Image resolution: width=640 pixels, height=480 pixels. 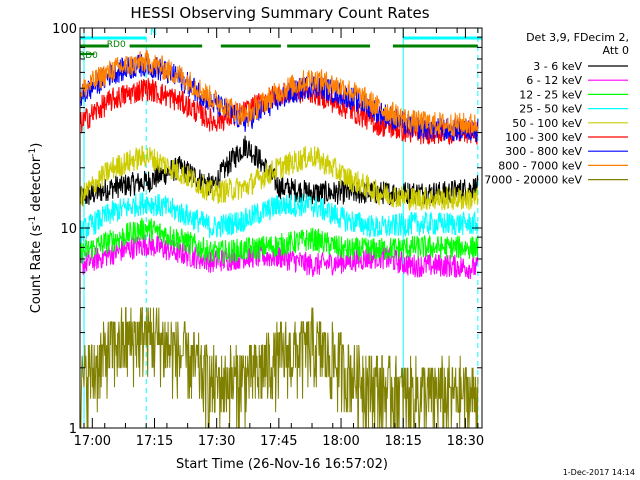 What do you see at coordinates (88, 56) in the screenshot?
I see `annotation-rd0-left: RD0` at bounding box center [88, 56].